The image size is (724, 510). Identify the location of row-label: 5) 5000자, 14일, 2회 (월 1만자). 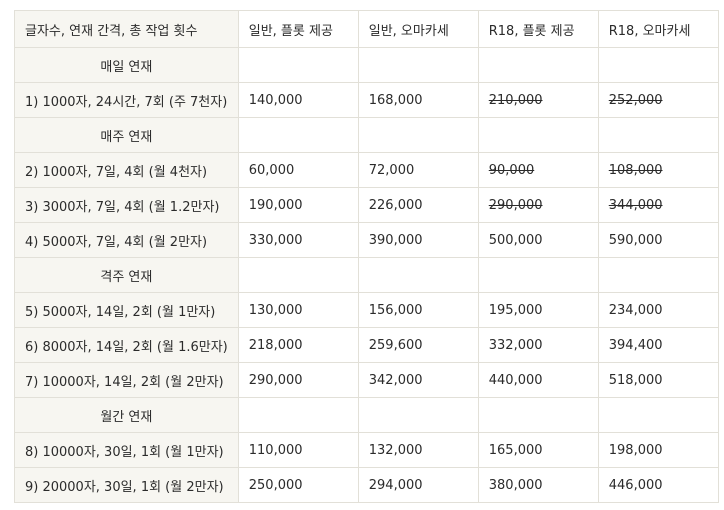
(126, 310).